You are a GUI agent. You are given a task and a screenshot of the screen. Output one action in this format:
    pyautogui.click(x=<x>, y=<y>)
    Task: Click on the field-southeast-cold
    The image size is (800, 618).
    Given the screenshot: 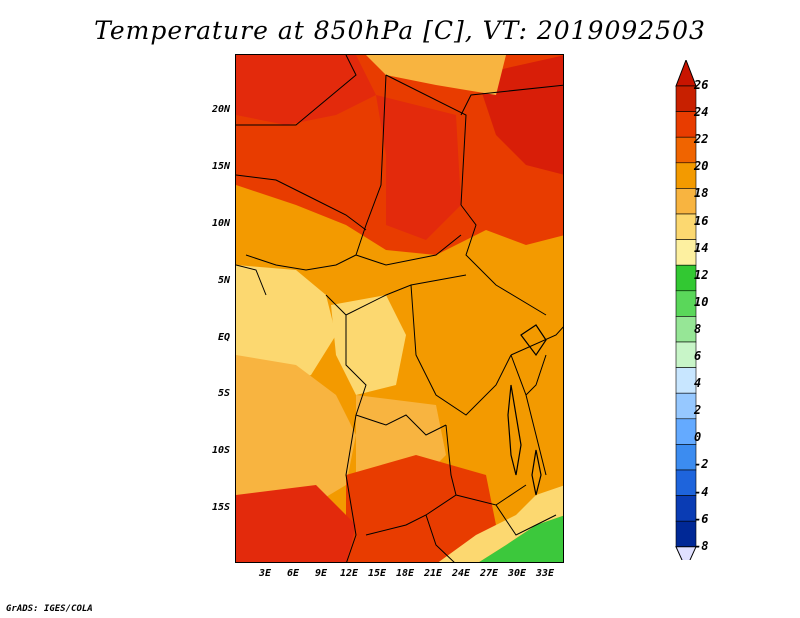 What is the action you would take?
    pyautogui.click(x=521, y=538)
    